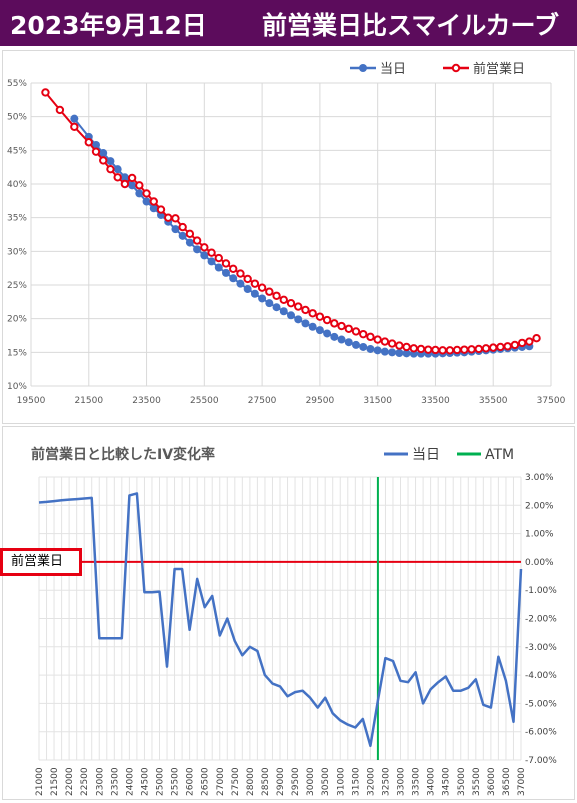 This screenshot has height=803, width=577. Describe the element at coordinates (130, 781) in the screenshot. I see `x-tick-label: 24000` at that location.